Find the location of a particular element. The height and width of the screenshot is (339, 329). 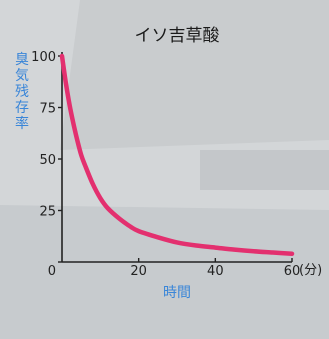

x-tick-label: 0 is located at coordinates (52, 271).